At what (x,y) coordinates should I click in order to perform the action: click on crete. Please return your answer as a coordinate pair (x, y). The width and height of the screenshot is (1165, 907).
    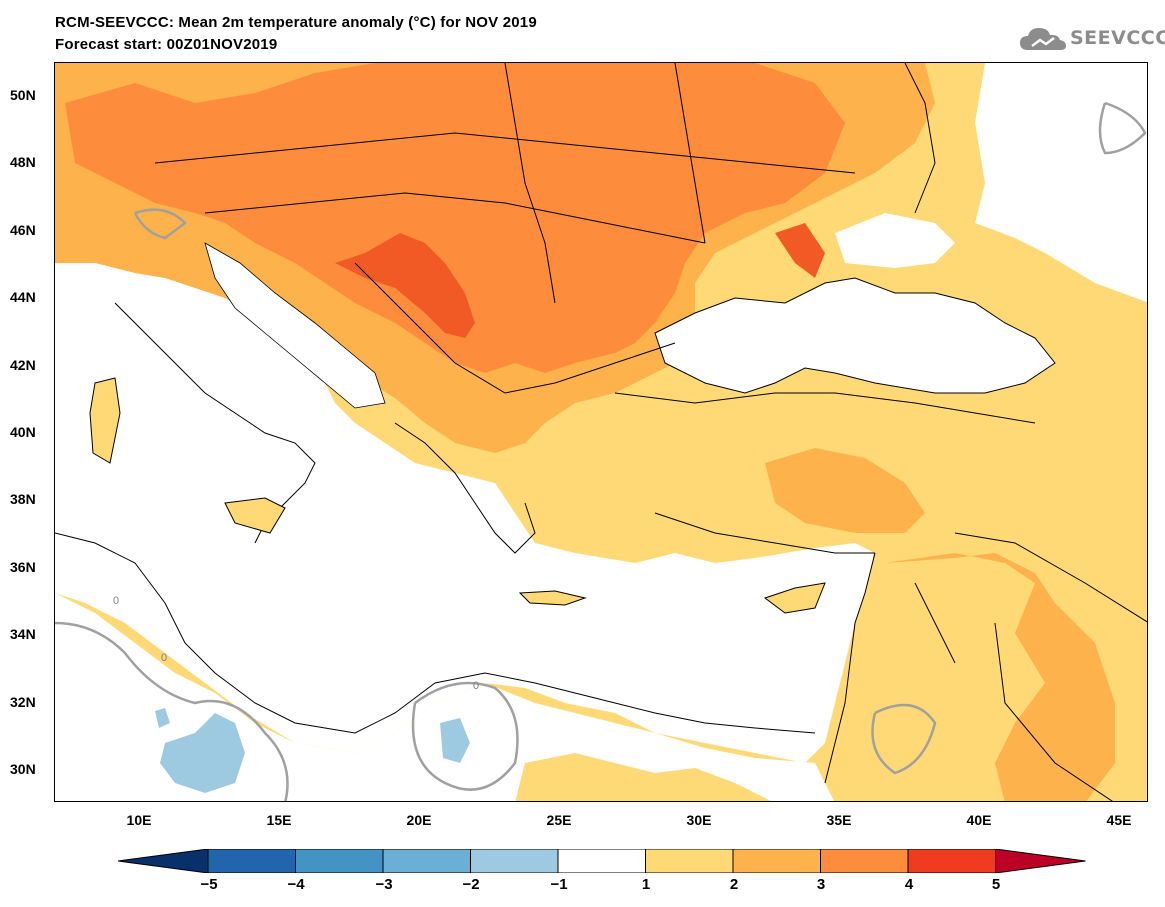
    Looking at the image, I should click on (552, 598).